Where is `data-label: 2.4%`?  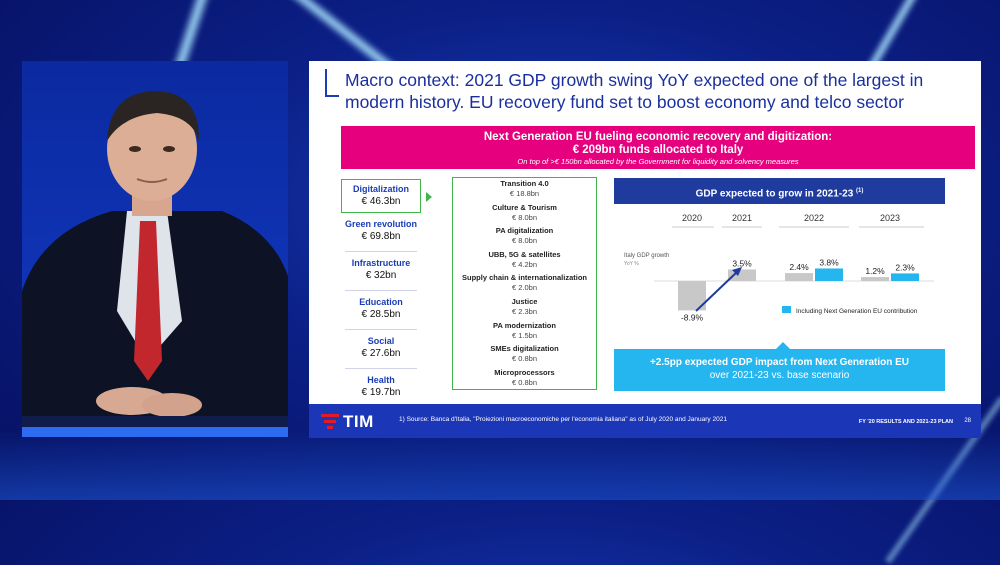 data-label: 2.4% is located at coordinates (799, 267).